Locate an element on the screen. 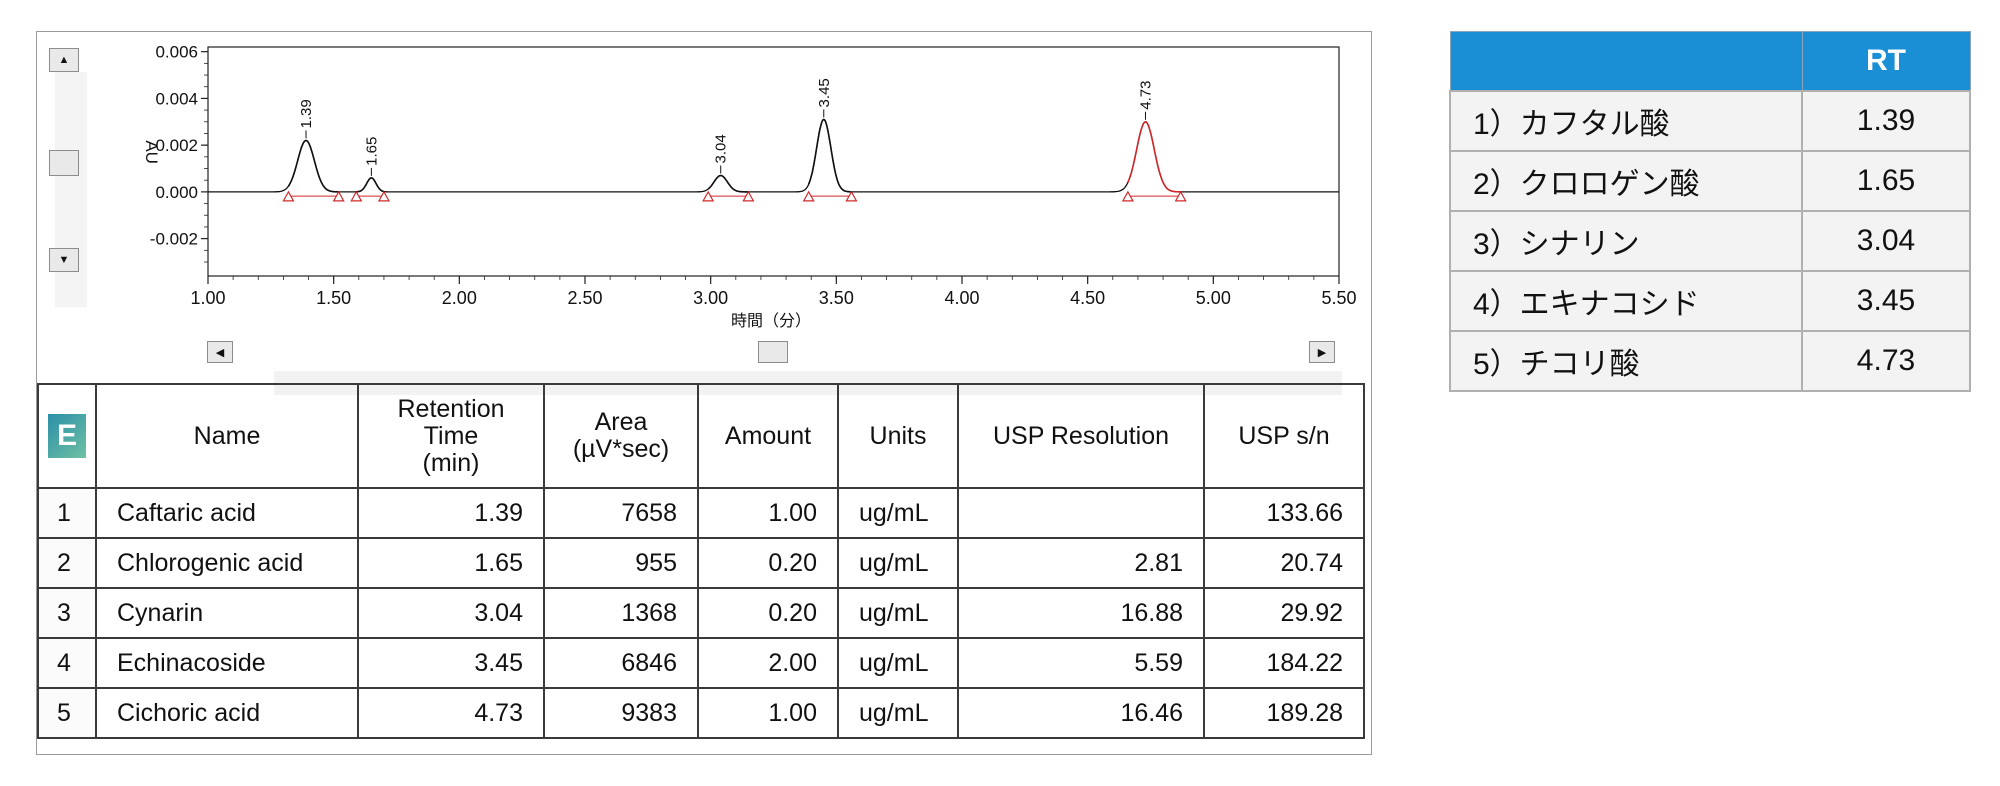  header-amount: Amount is located at coordinates (768, 436).